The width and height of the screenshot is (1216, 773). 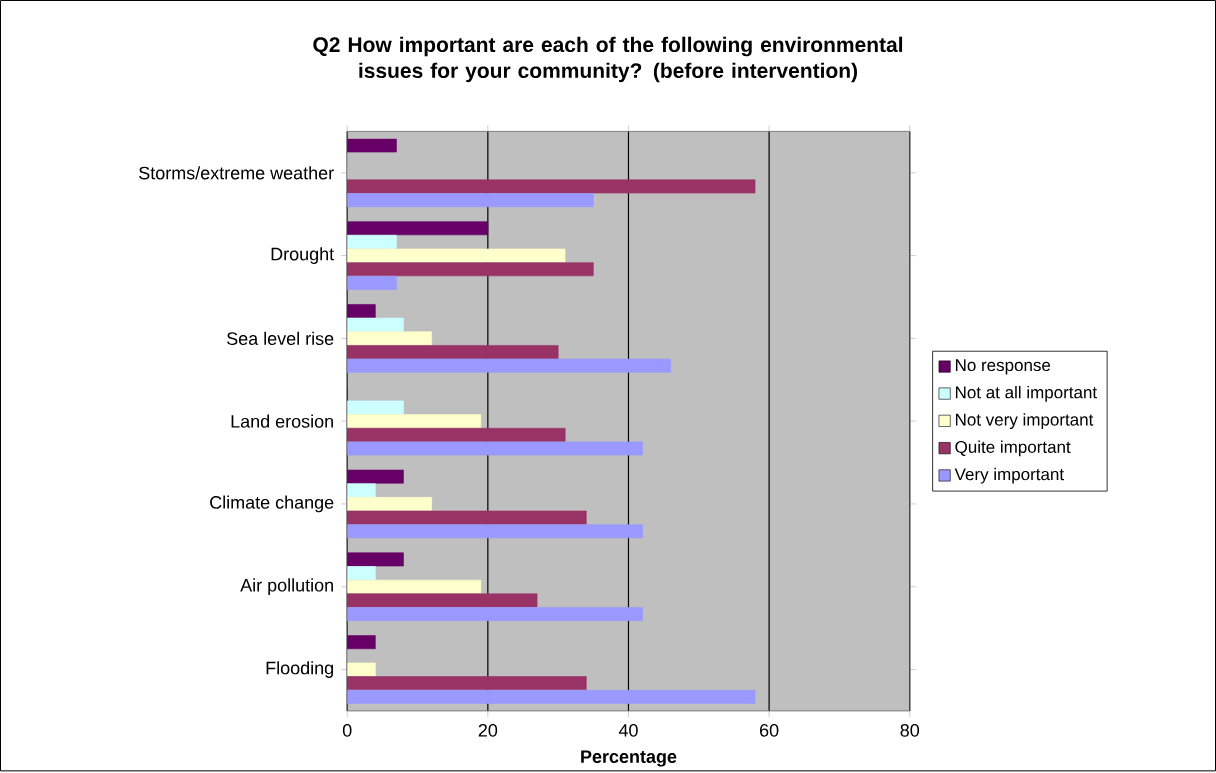 I want to click on y-tick-label: Sea level rise, so click(x=280, y=338).